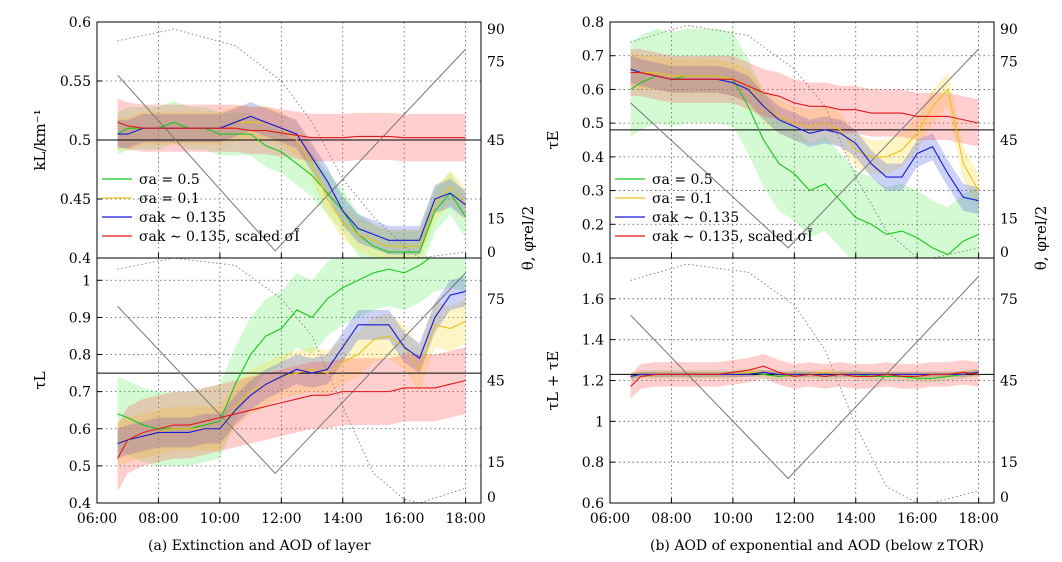  Describe the element at coordinates (80, 318) in the screenshot. I see `y-tick-label: 0.9` at that location.